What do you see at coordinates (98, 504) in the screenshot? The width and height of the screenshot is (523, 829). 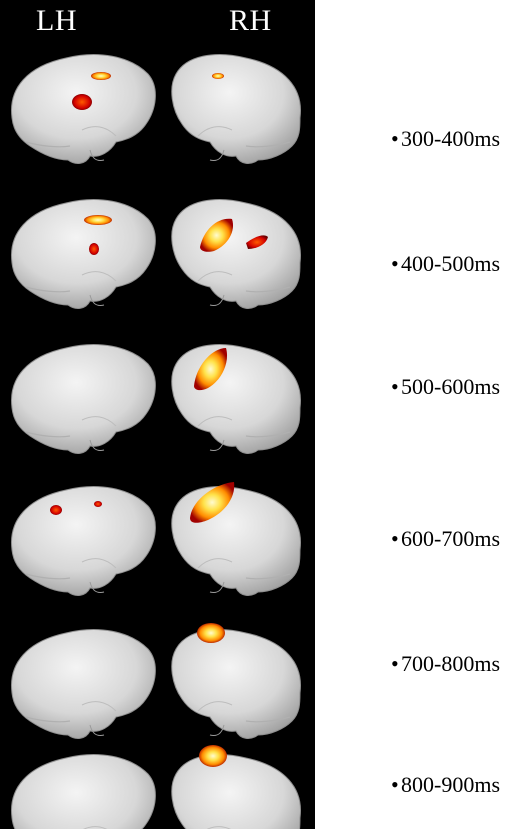 I see `activation-lh-small-4b` at bounding box center [98, 504].